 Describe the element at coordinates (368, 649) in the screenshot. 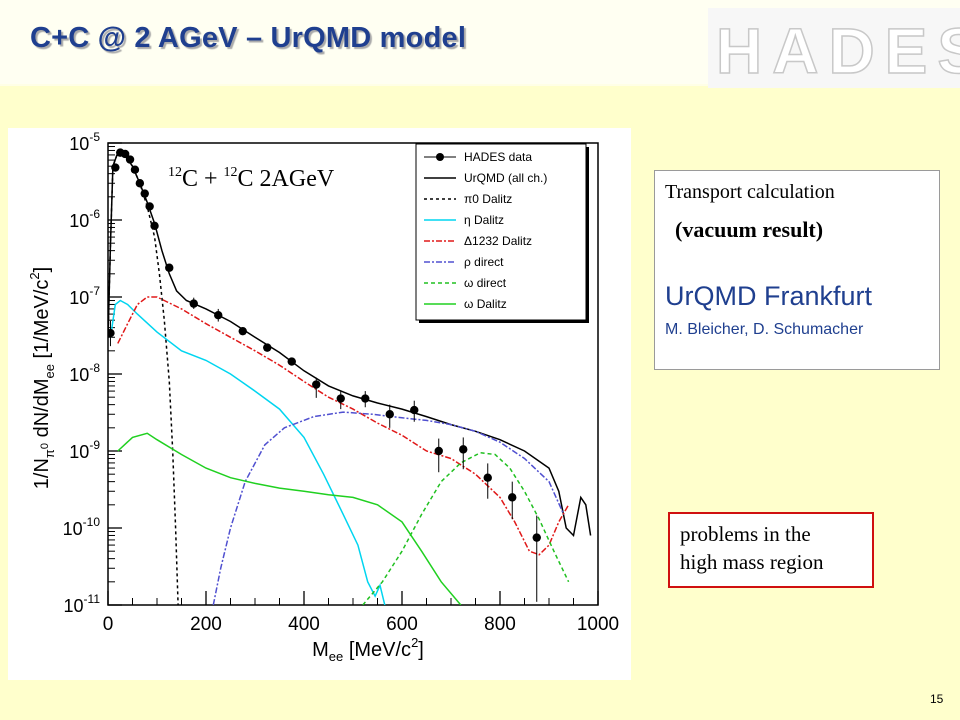

I see `x-axis-label: Mee [MeV/c2]` at that location.